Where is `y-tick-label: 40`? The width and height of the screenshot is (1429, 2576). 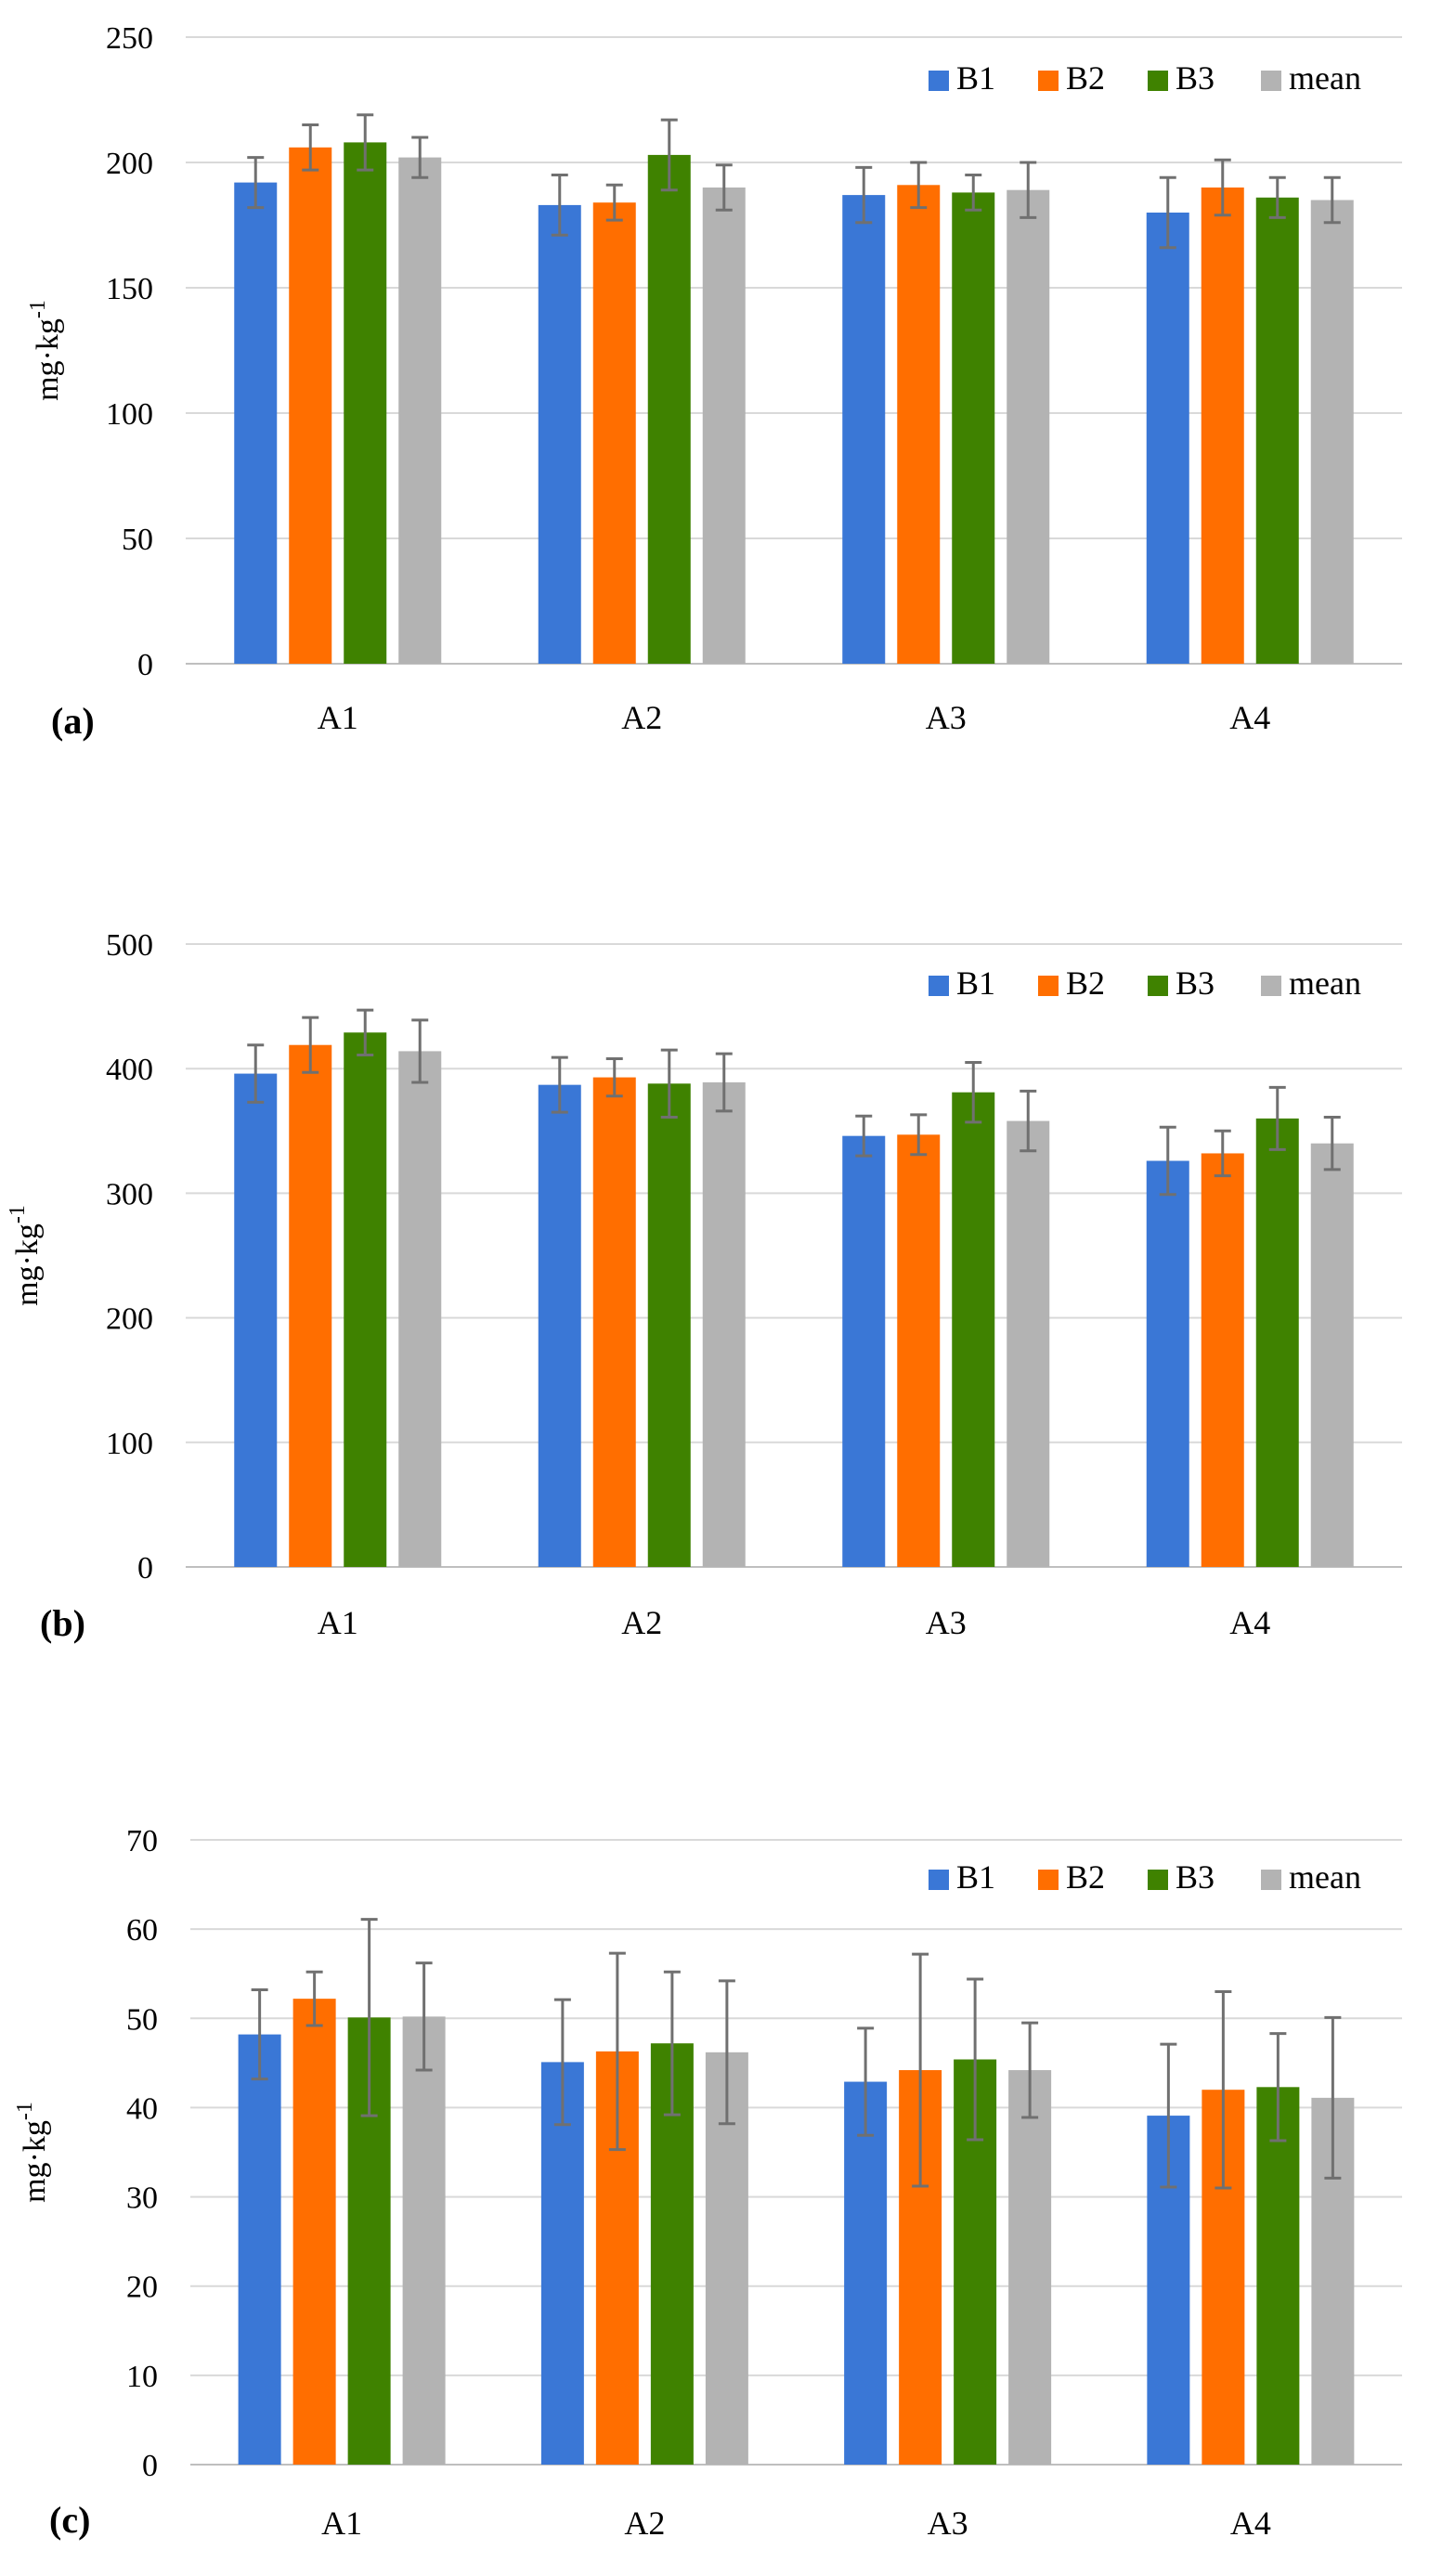
y-tick-label: 40 is located at coordinates (142, 2108).